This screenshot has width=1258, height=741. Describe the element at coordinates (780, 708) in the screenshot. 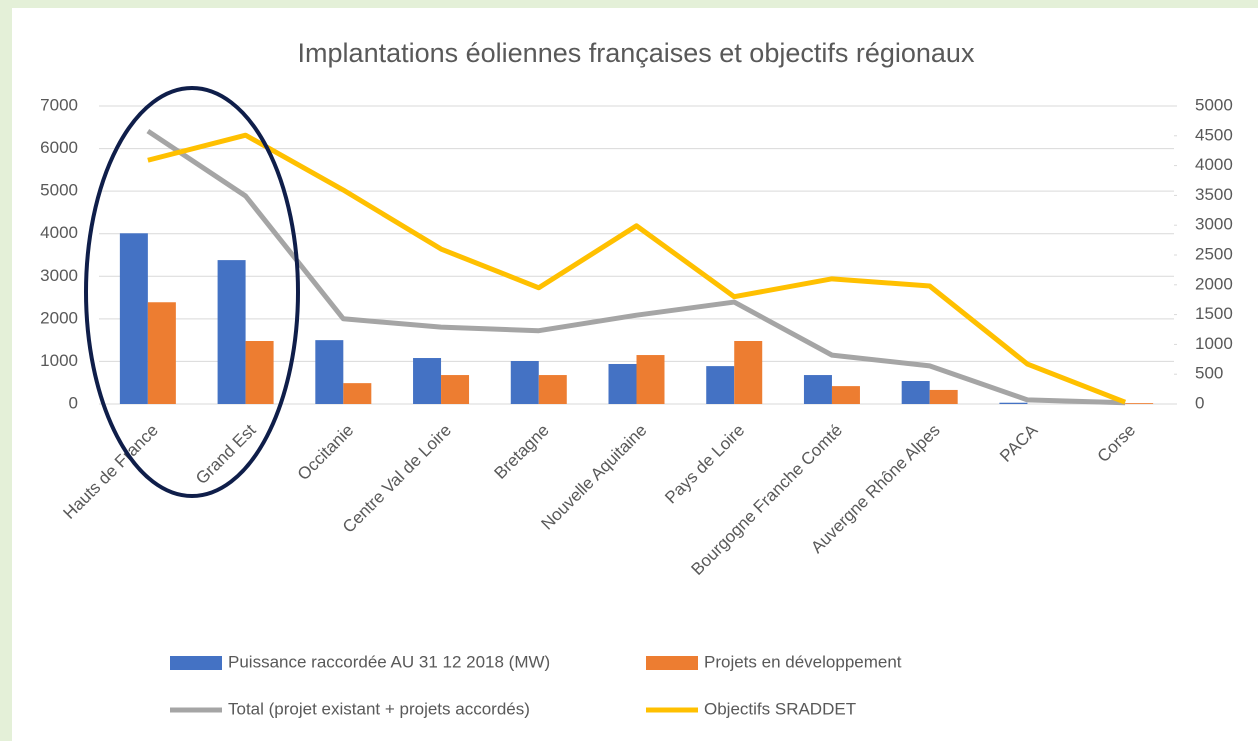

I see `legend-label: Objectifs SRADDET` at that location.